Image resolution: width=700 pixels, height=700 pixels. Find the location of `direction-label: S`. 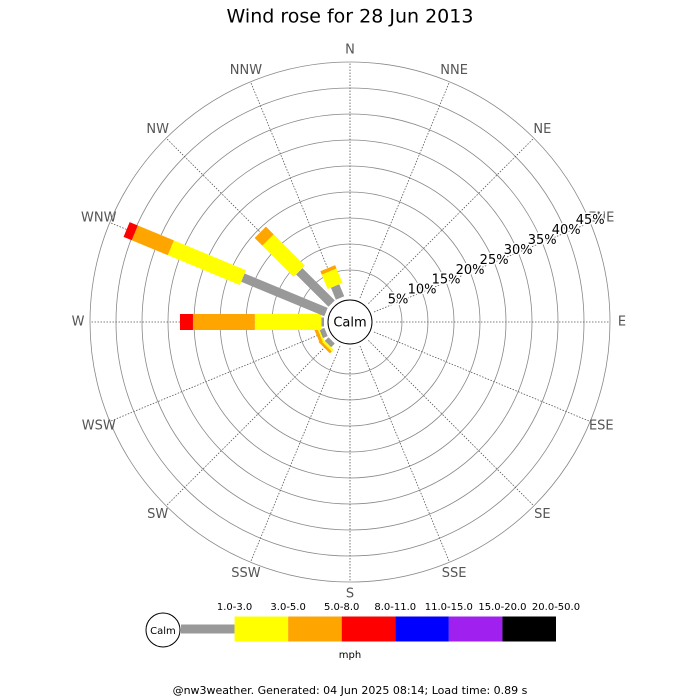

direction-label: S is located at coordinates (350, 594).